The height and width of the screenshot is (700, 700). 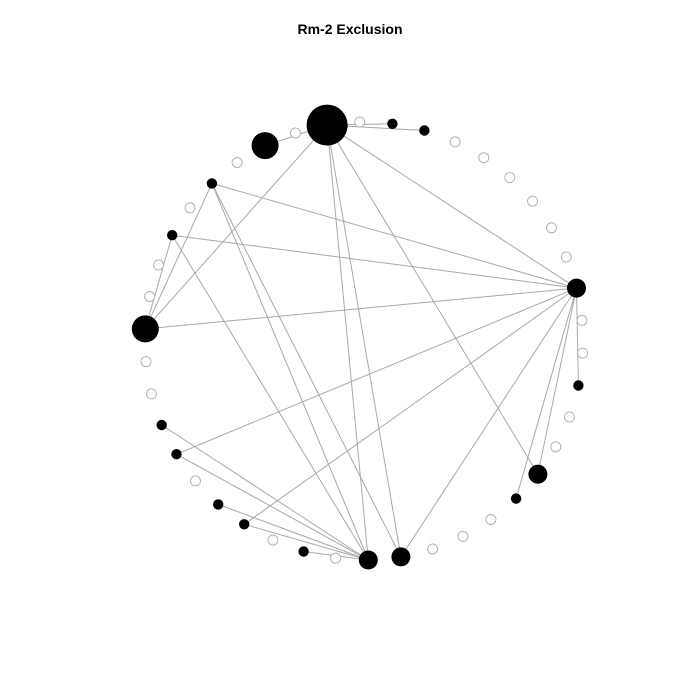 What do you see at coordinates (190, 208) in the screenshot?
I see `node-n6` at bounding box center [190, 208].